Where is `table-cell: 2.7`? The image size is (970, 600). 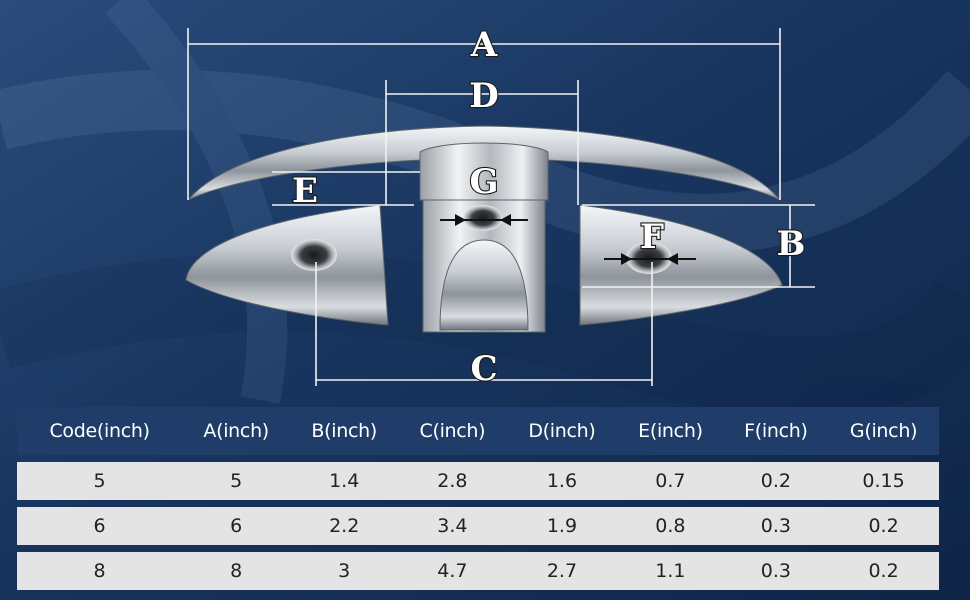
table-cell: 2.7 is located at coordinates (562, 571).